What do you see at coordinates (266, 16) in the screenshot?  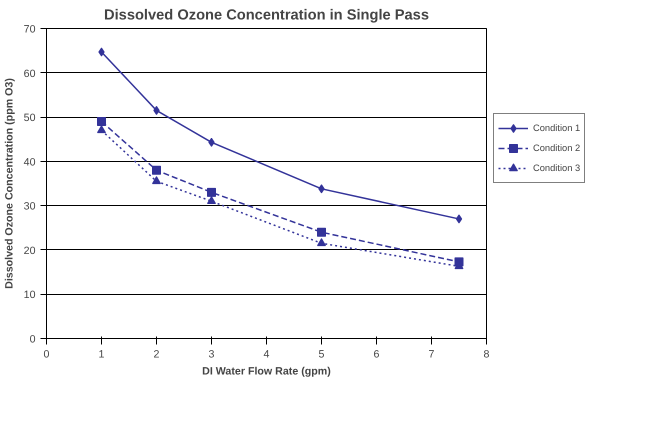 I see `chart-title: Dissolved Ozone Concentration in Single Pass` at bounding box center [266, 16].